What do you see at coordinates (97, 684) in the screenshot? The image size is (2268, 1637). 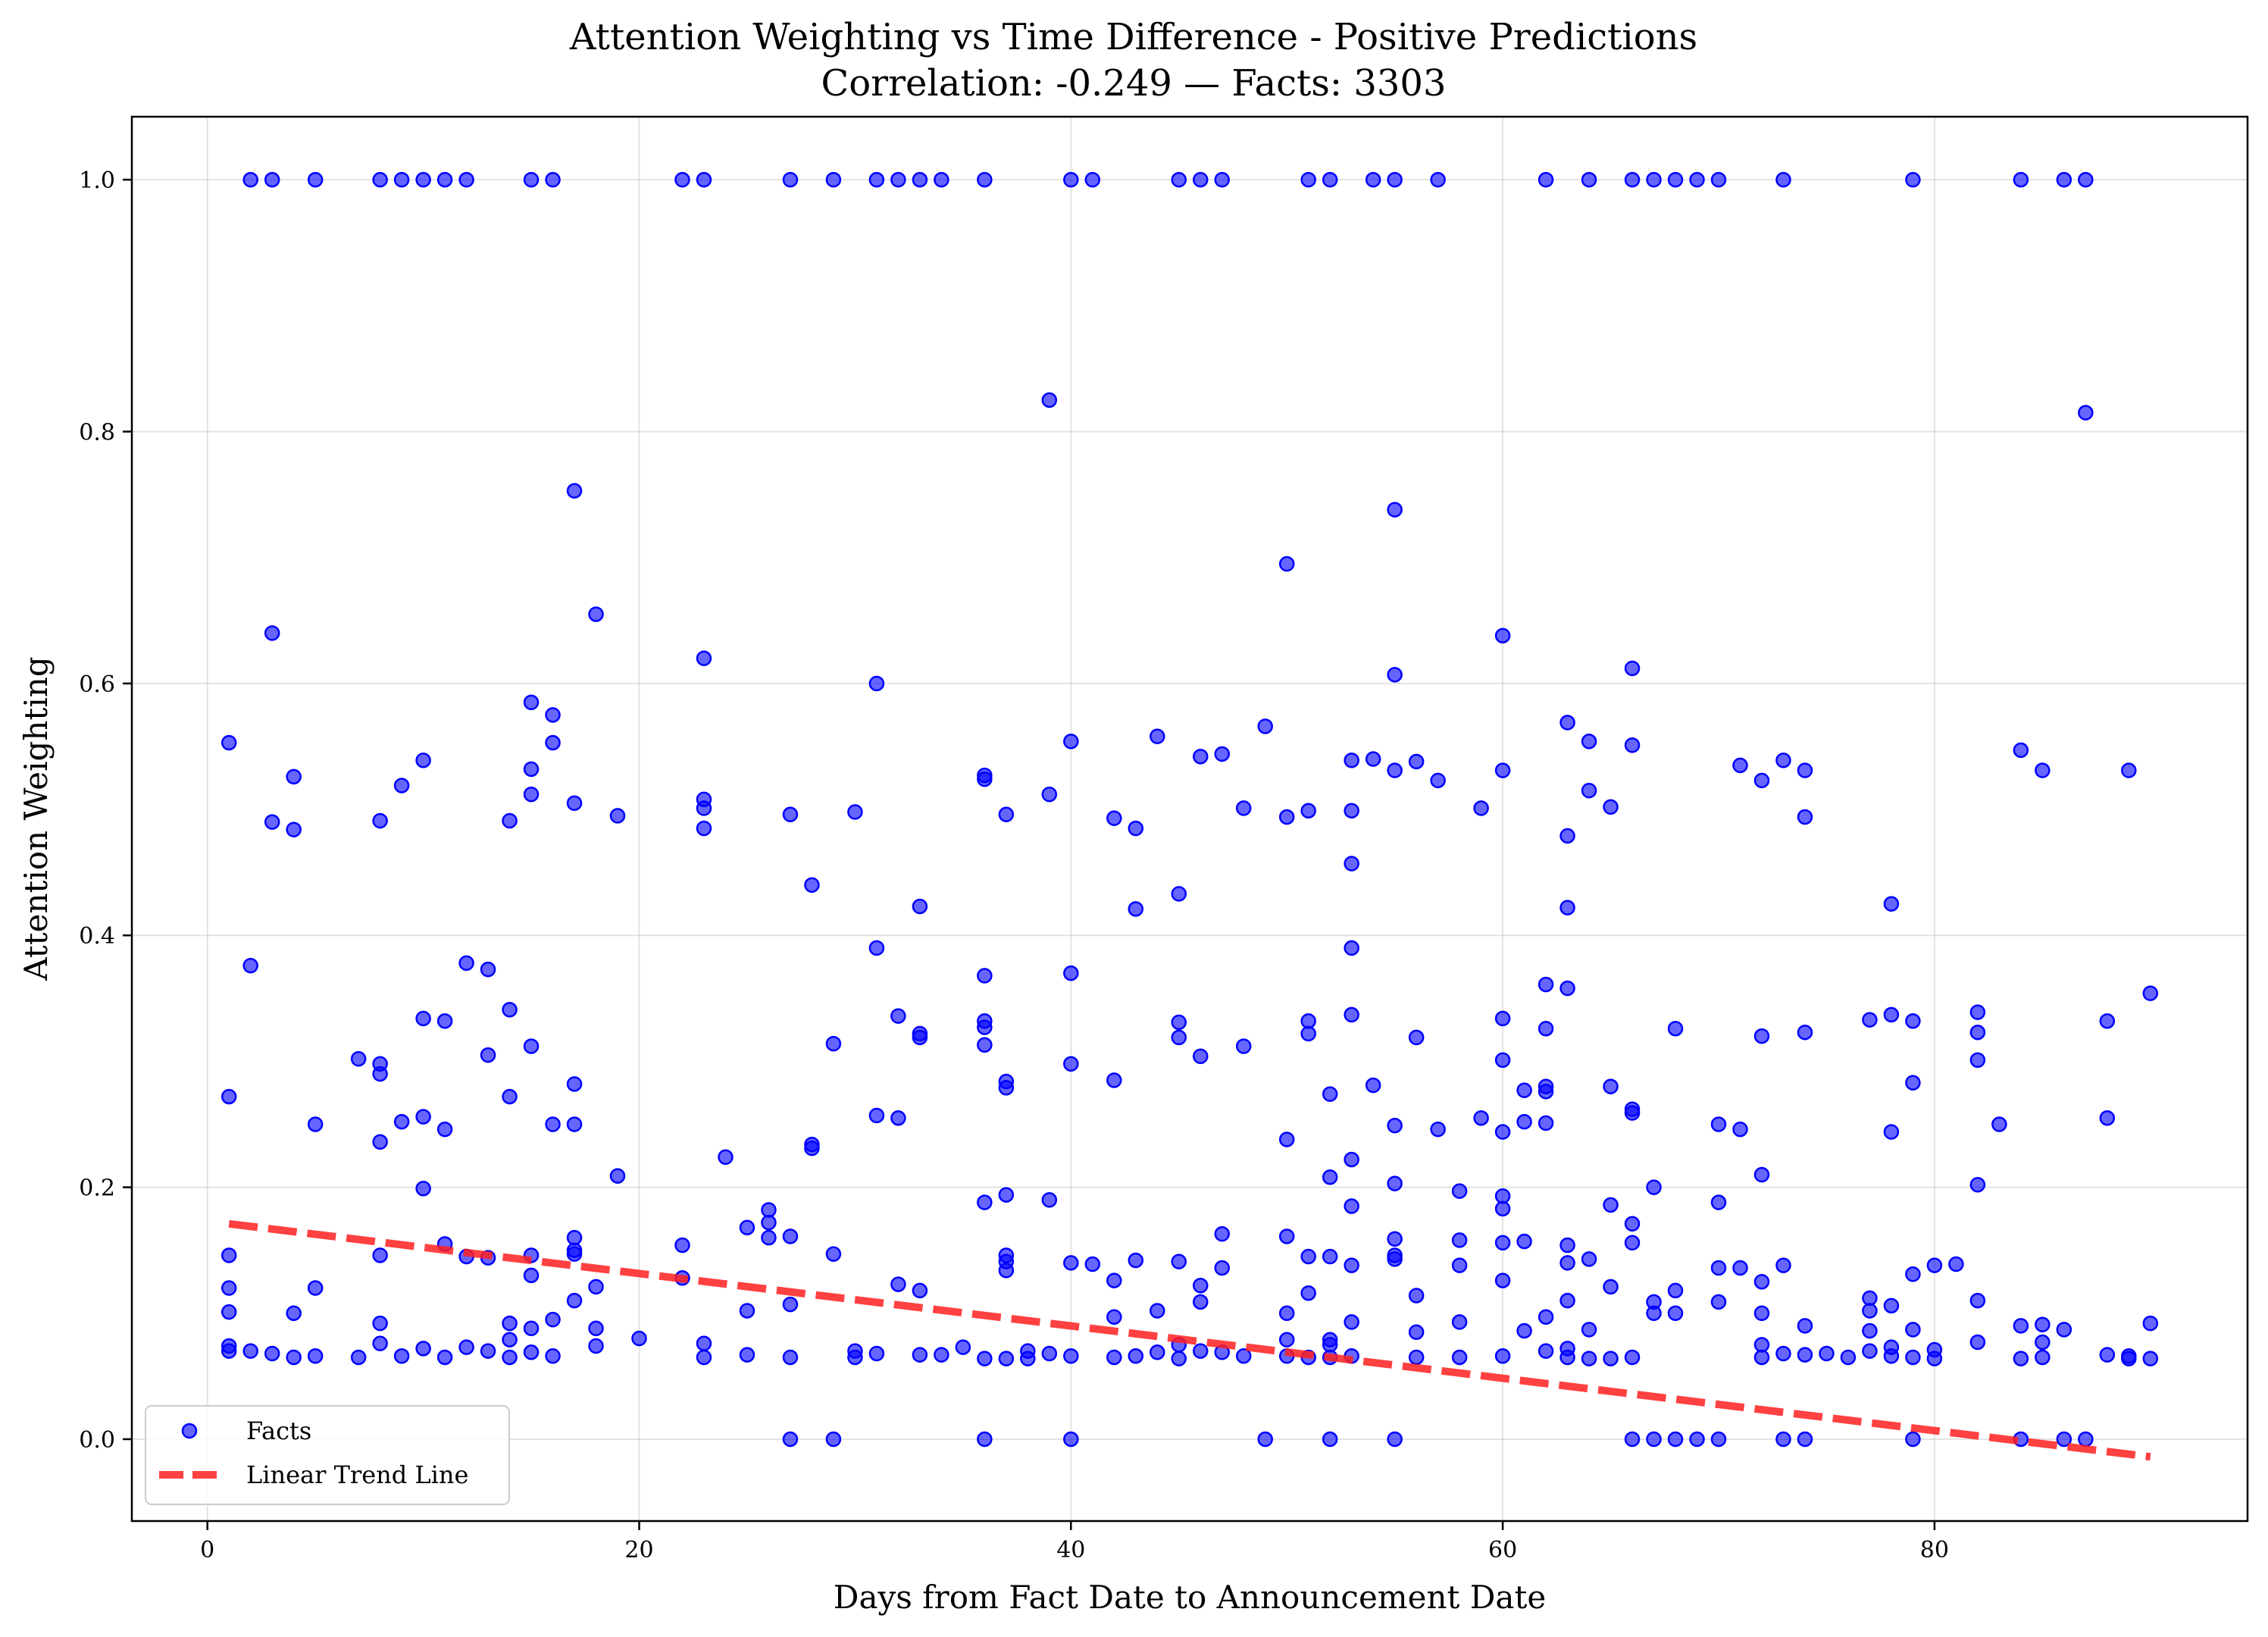 I see `y-tick-label: 0.6` at bounding box center [97, 684].